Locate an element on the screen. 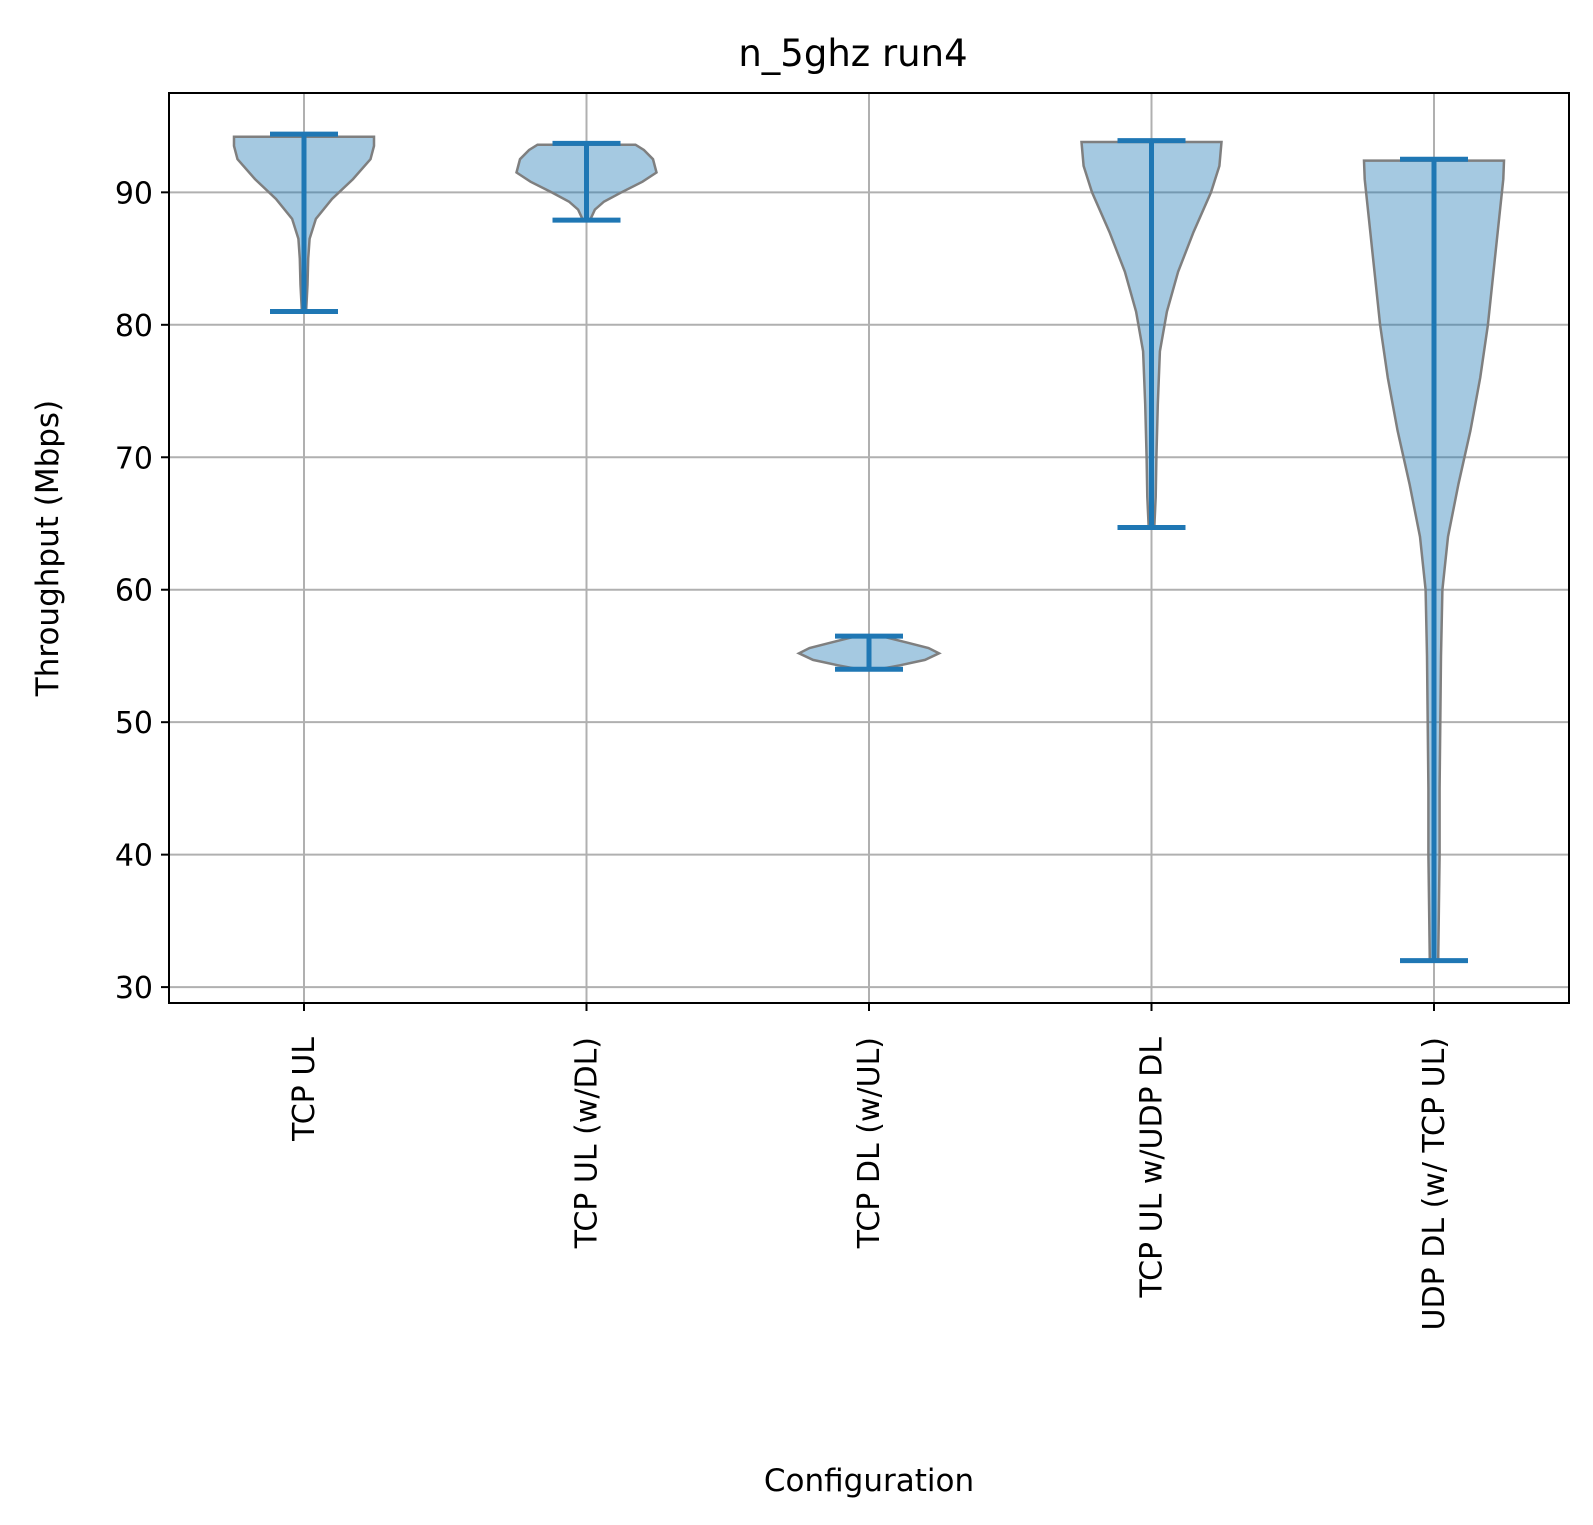  y-tick-label: 60 is located at coordinates (134, 591).